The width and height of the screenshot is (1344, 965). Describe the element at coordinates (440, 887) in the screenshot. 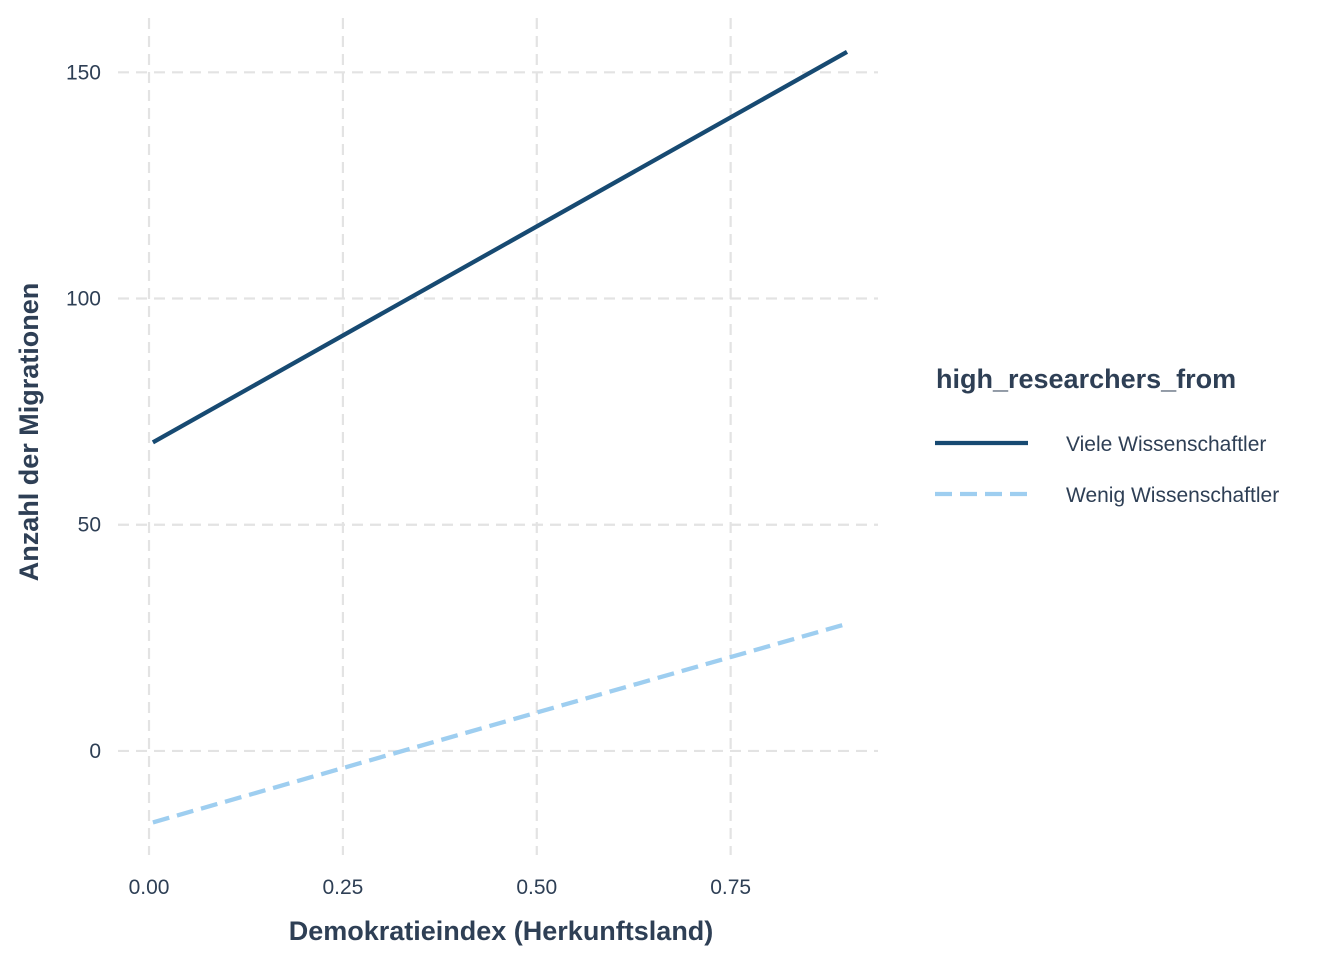

I see `x-tick-labels: 0.00 0.25 0.50 0.75` at that location.